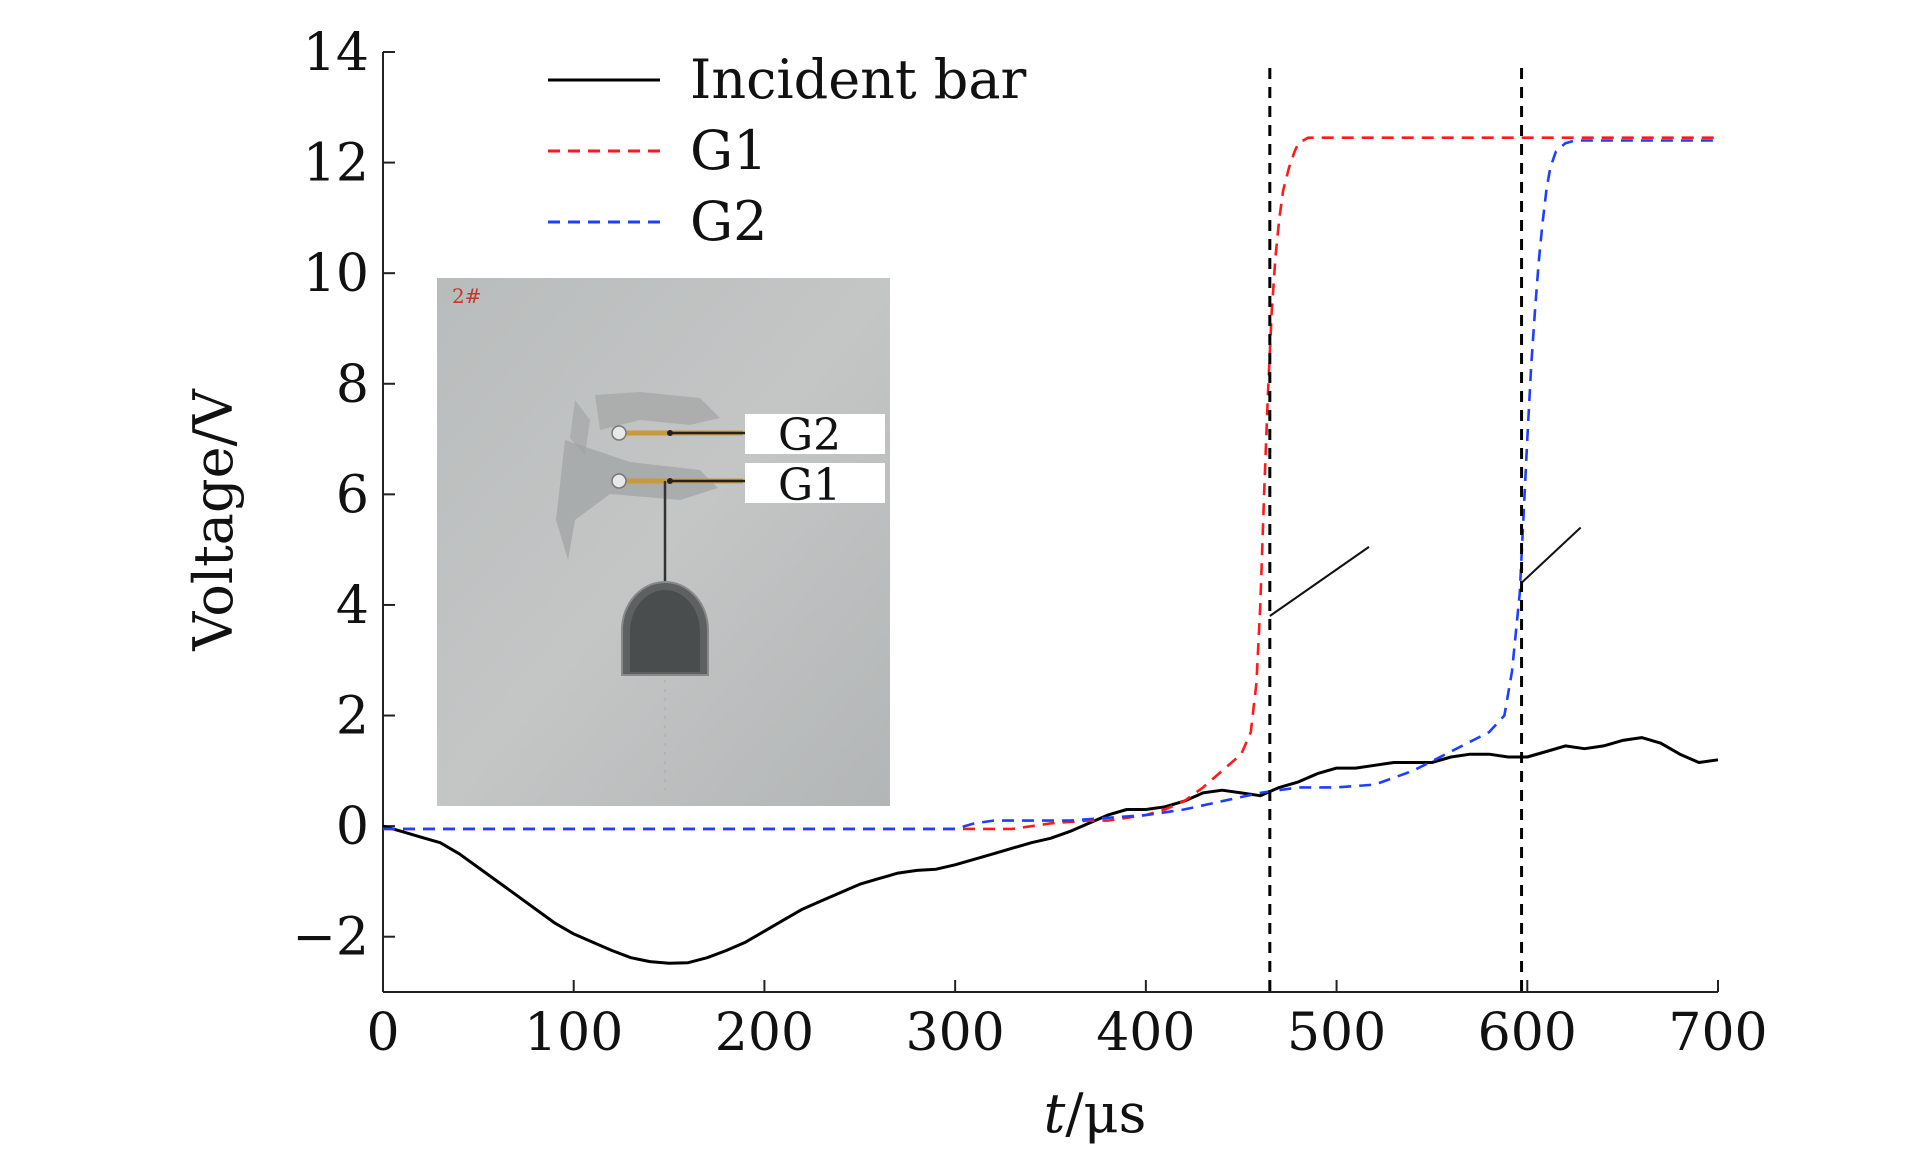 Image resolution: width=1923 pixels, height=1169 pixels. What do you see at coordinates (330, 938) in the screenshot?
I see `y-tick-label: −2` at bounding box center [330, 938].